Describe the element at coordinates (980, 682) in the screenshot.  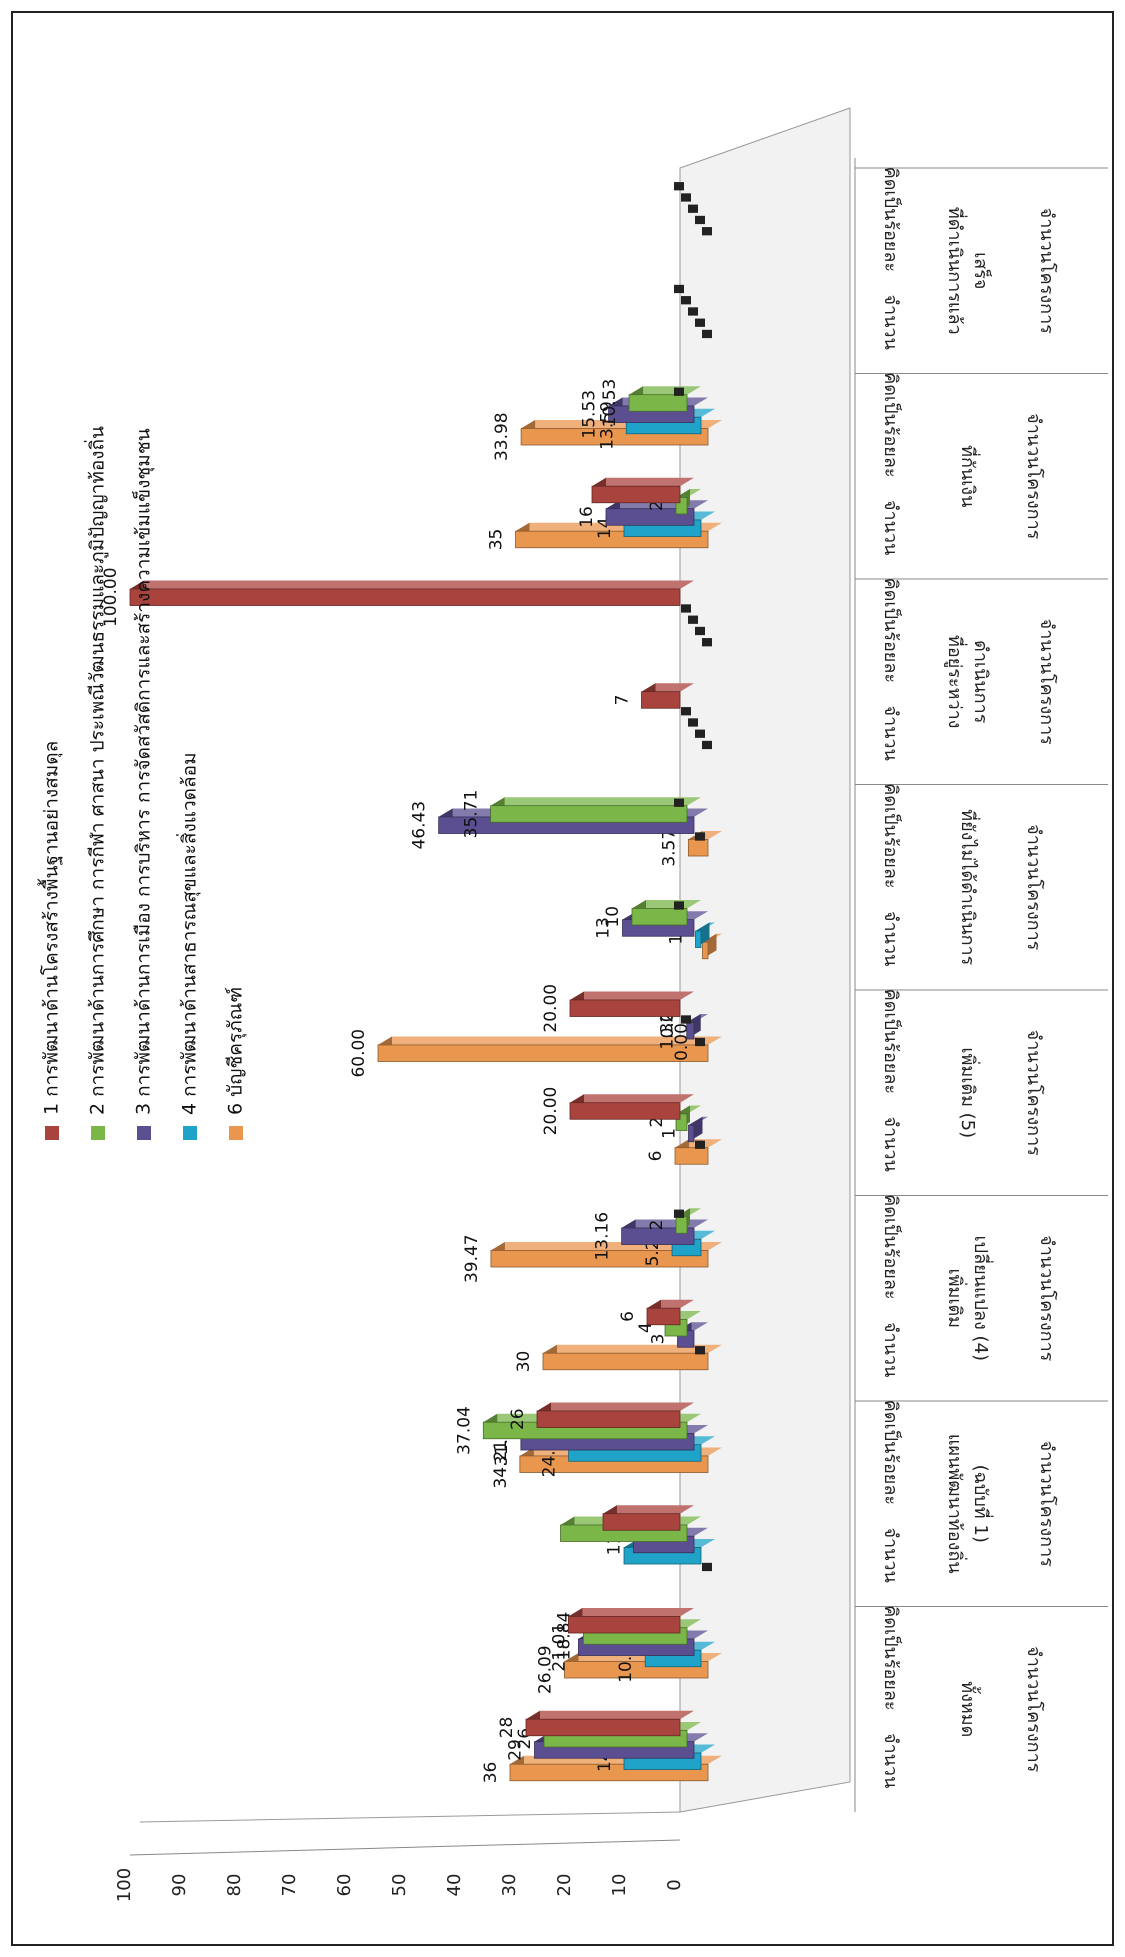
I see `group-label: ดำเนินการ` at that location.